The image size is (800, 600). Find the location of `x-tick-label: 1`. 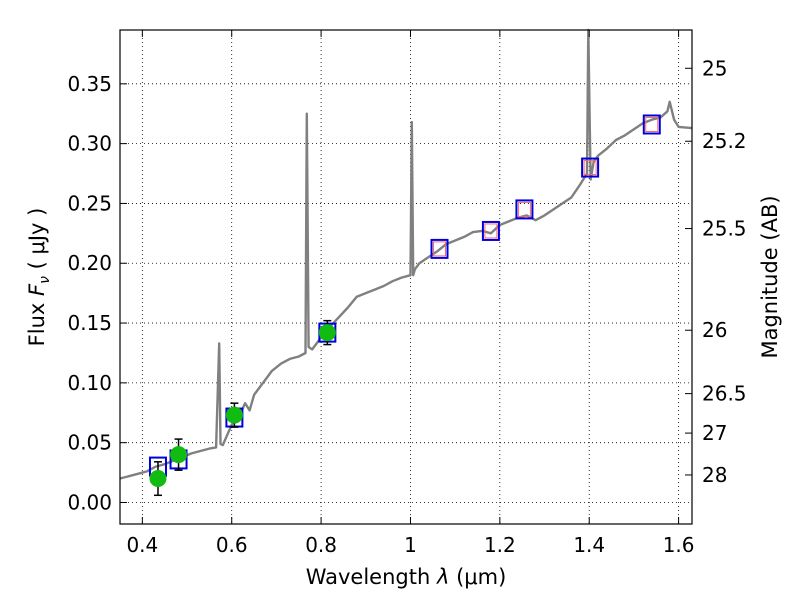

x-tick-label: 1 is located at coordinates (410, 545).